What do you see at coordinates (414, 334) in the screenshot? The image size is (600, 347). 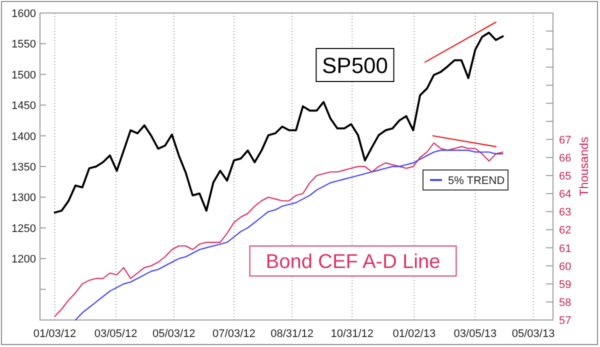 I see `x-tick-label: 01/02/13` at bounding box center [414, 334].